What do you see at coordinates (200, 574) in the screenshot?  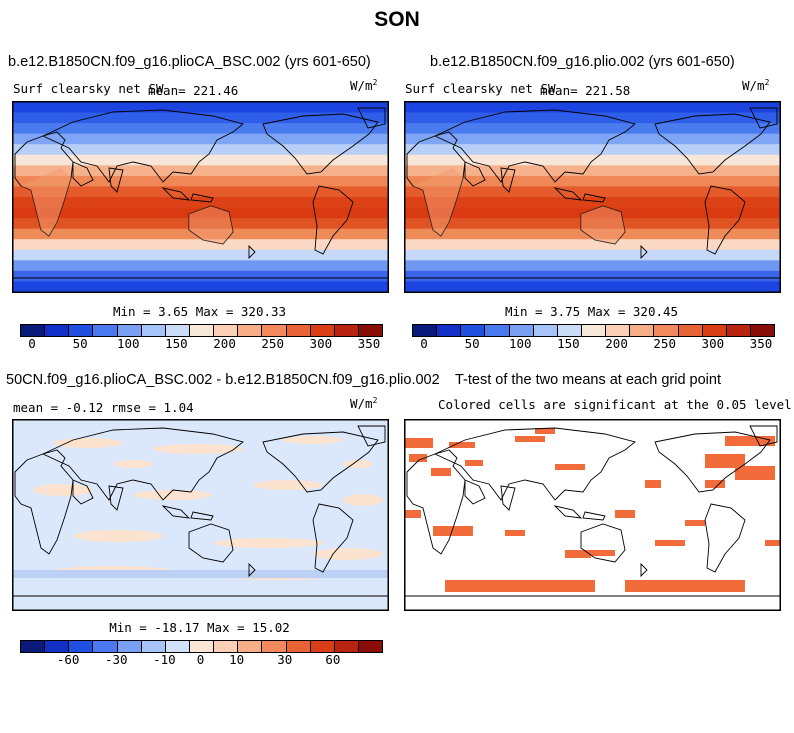 I see `diff-negative-band` at bounding box center [200, 574].